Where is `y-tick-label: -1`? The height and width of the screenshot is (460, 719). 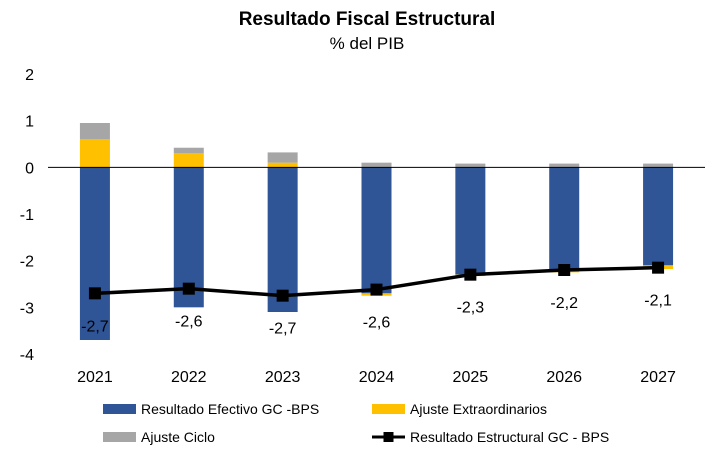
y-tick-label: -1 is located at coordinates (27, 215).